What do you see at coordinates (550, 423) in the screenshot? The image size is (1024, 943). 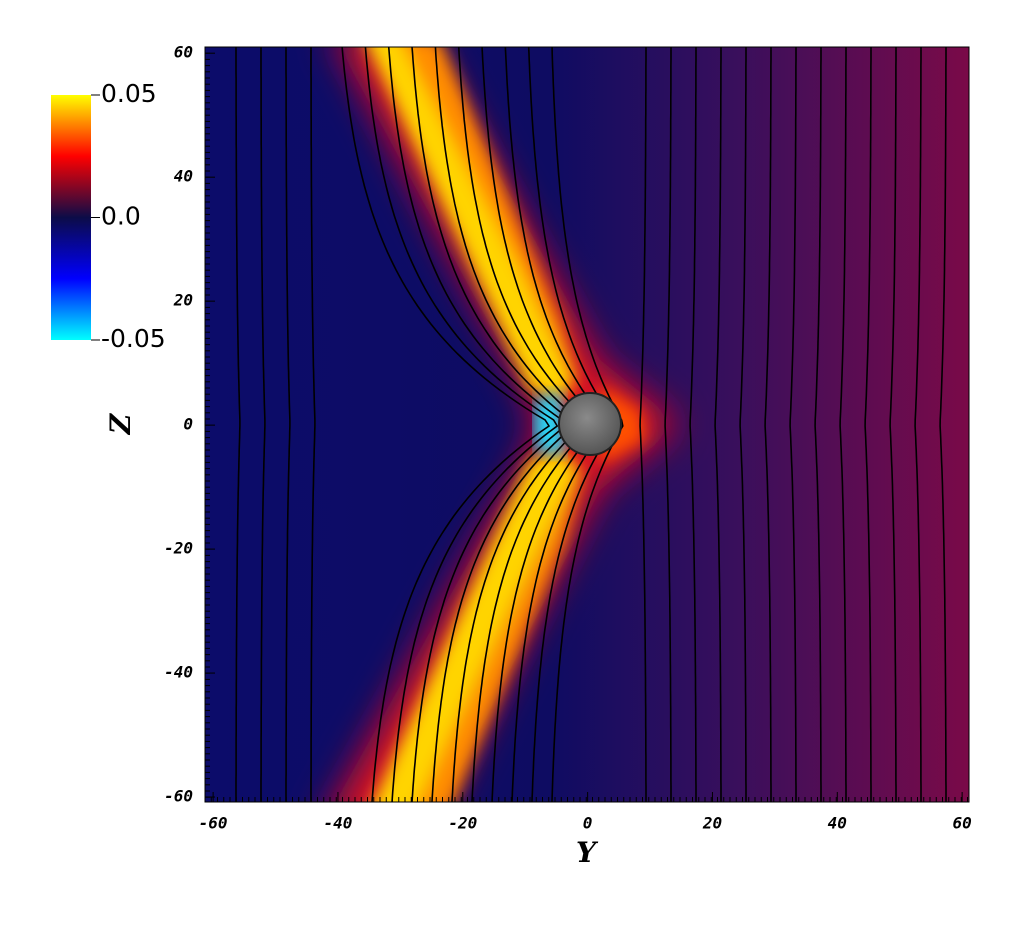 I see `field-core` at bounding box center [550, 423].